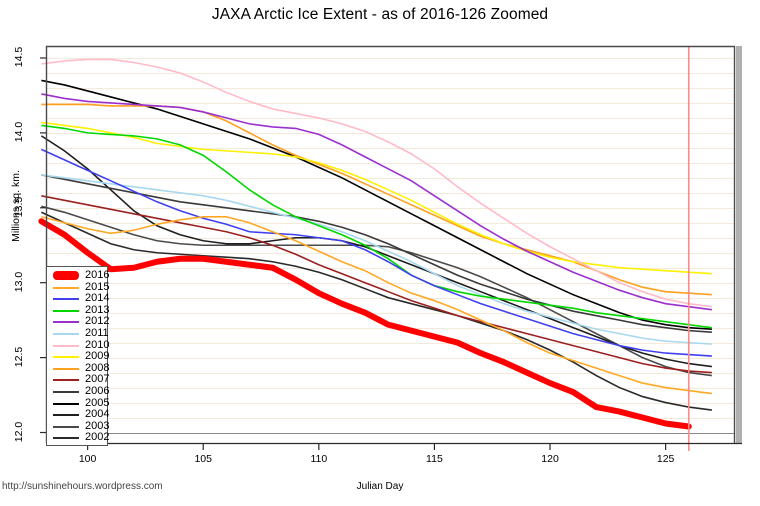  Describe the element at coordinates (19, 57) in the screenshot. I see `y-tick-label: 14.5` at that location.